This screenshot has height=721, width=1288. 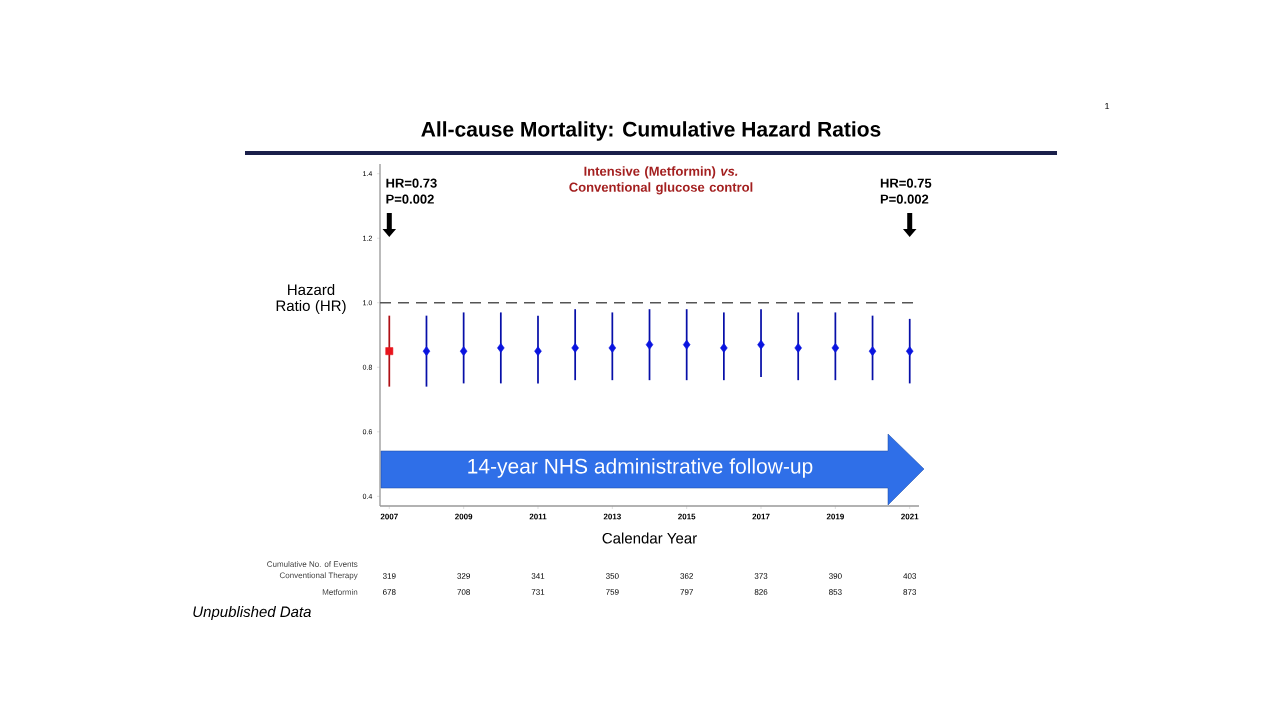 I want to click on x-tick-label: 2021, so click(x=910, y=516).